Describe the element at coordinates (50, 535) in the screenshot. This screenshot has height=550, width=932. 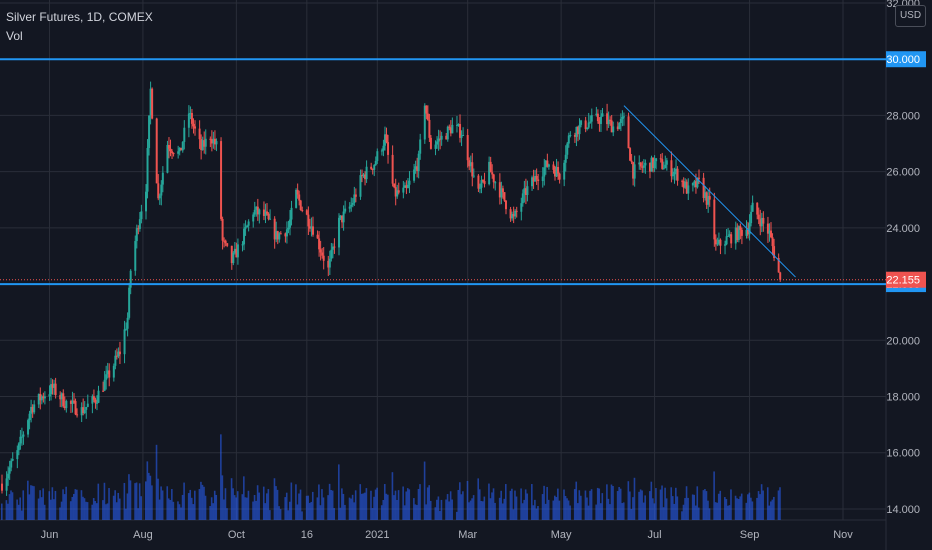
I see `x-tick-label: Jun` at that location.